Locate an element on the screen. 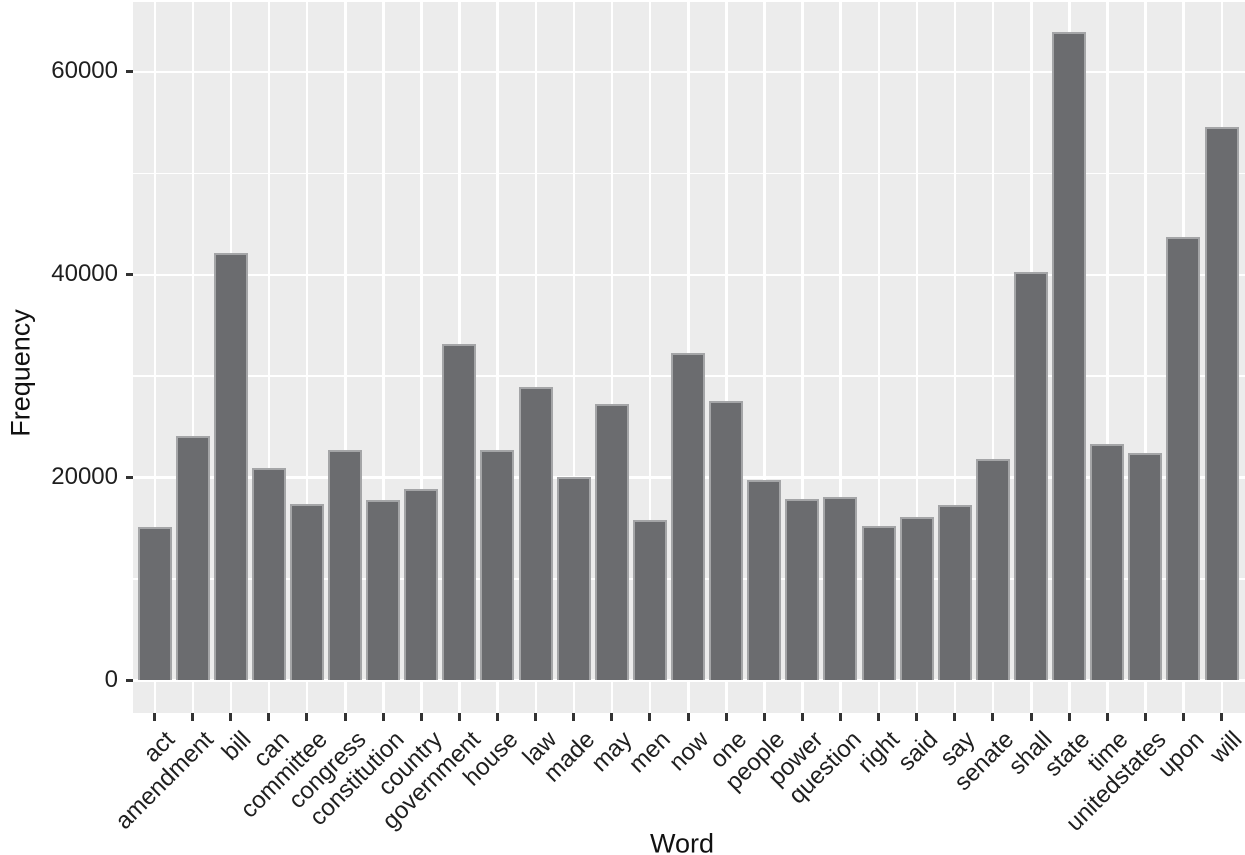  x-tick-mark-people is located at coordinates (764, 717).